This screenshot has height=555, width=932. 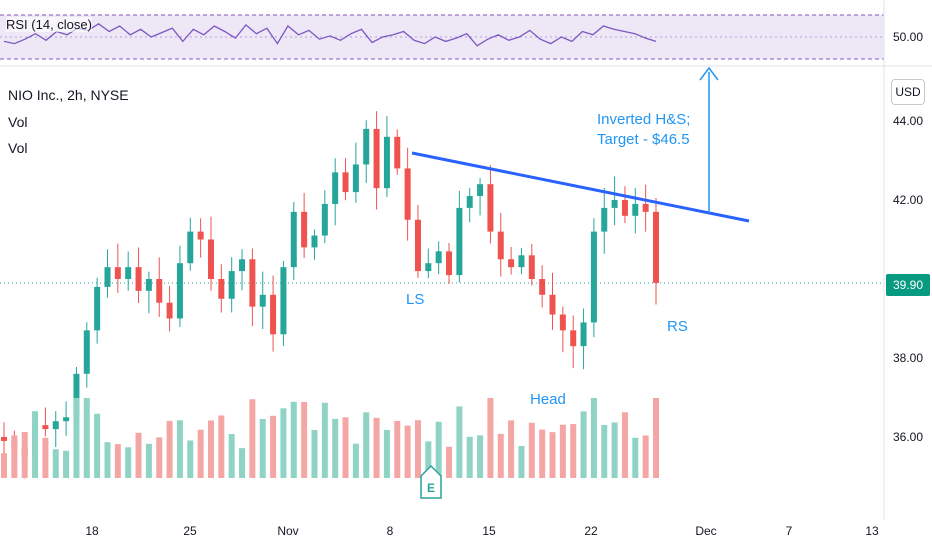 What do you see at coordinates (548, 399) in the screenshot?
I see `head-label: Head` at bounding box center [548, 399].